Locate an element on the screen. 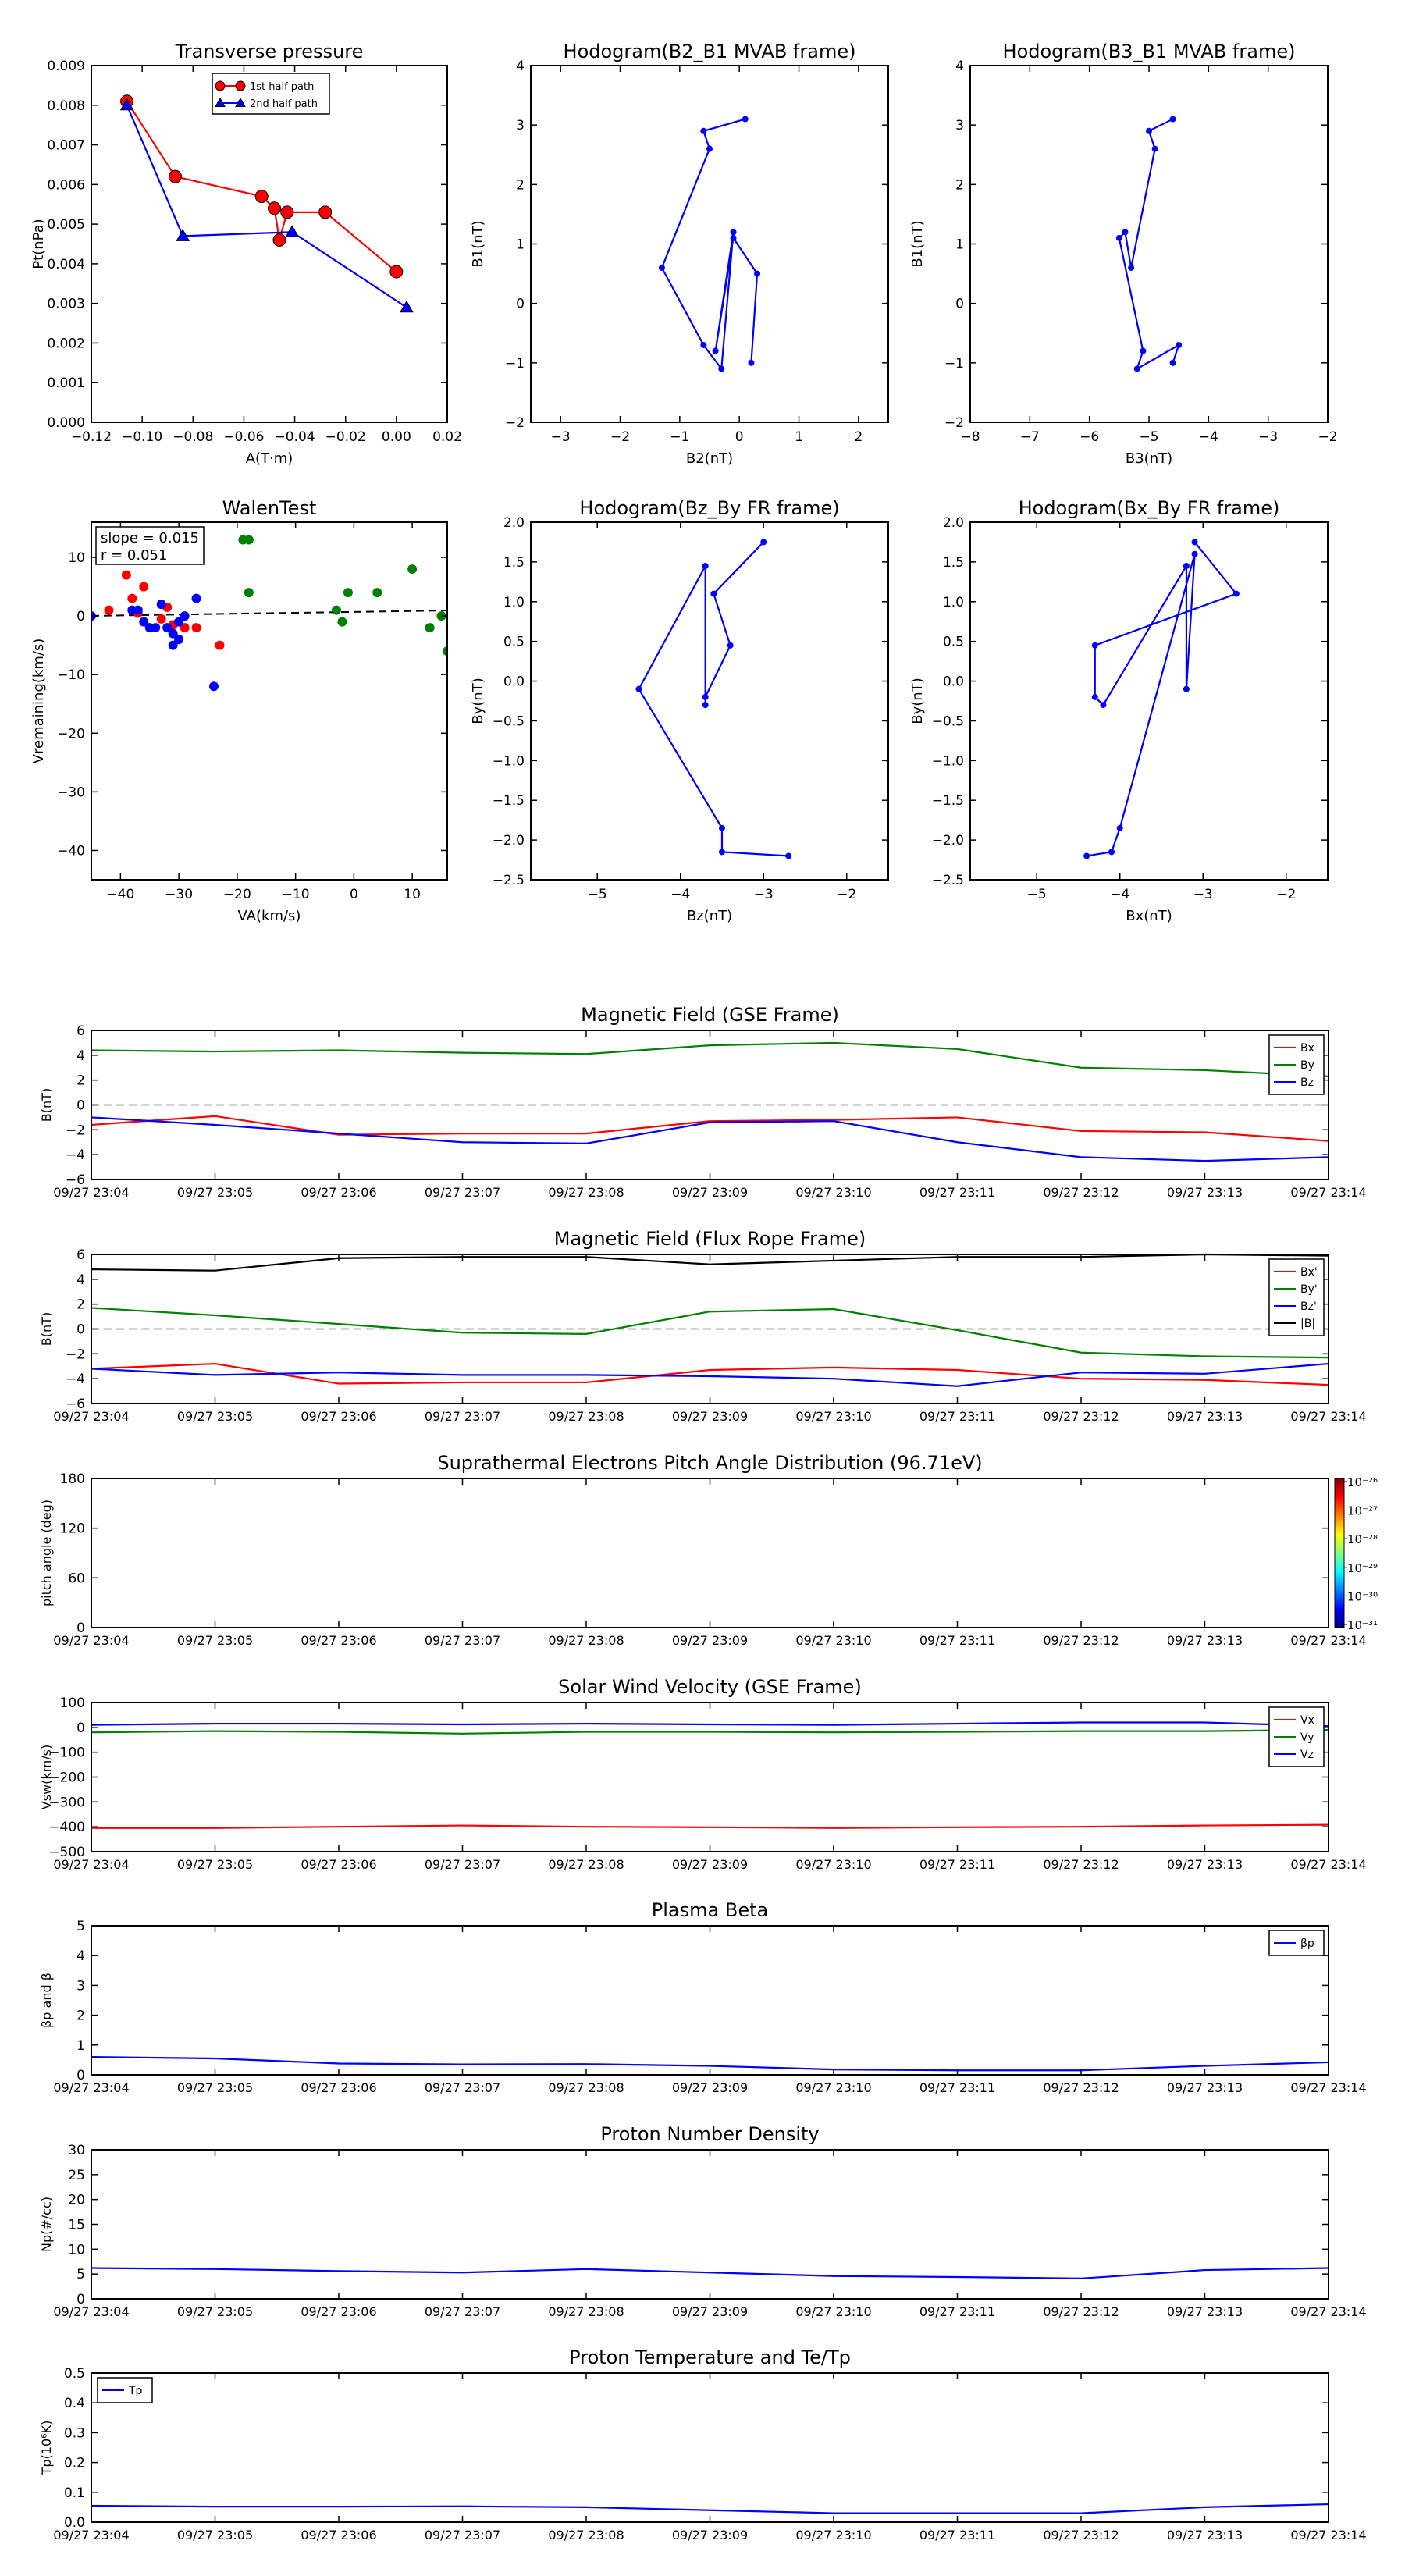  colorbar-label: 10⁻²⁶ is located at coordinates (1362, 1482).